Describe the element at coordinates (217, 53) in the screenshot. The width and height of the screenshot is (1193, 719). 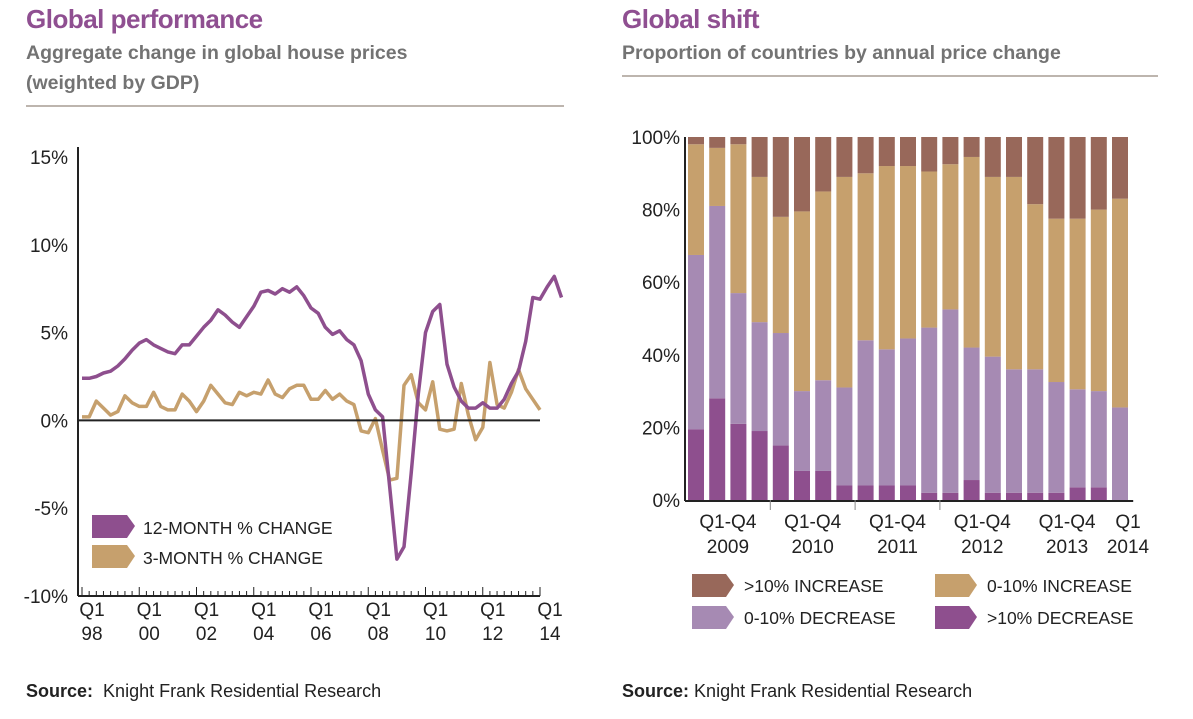
I see `left-chart-subtitle-line1: Aggregate change in global house prices` at that location.